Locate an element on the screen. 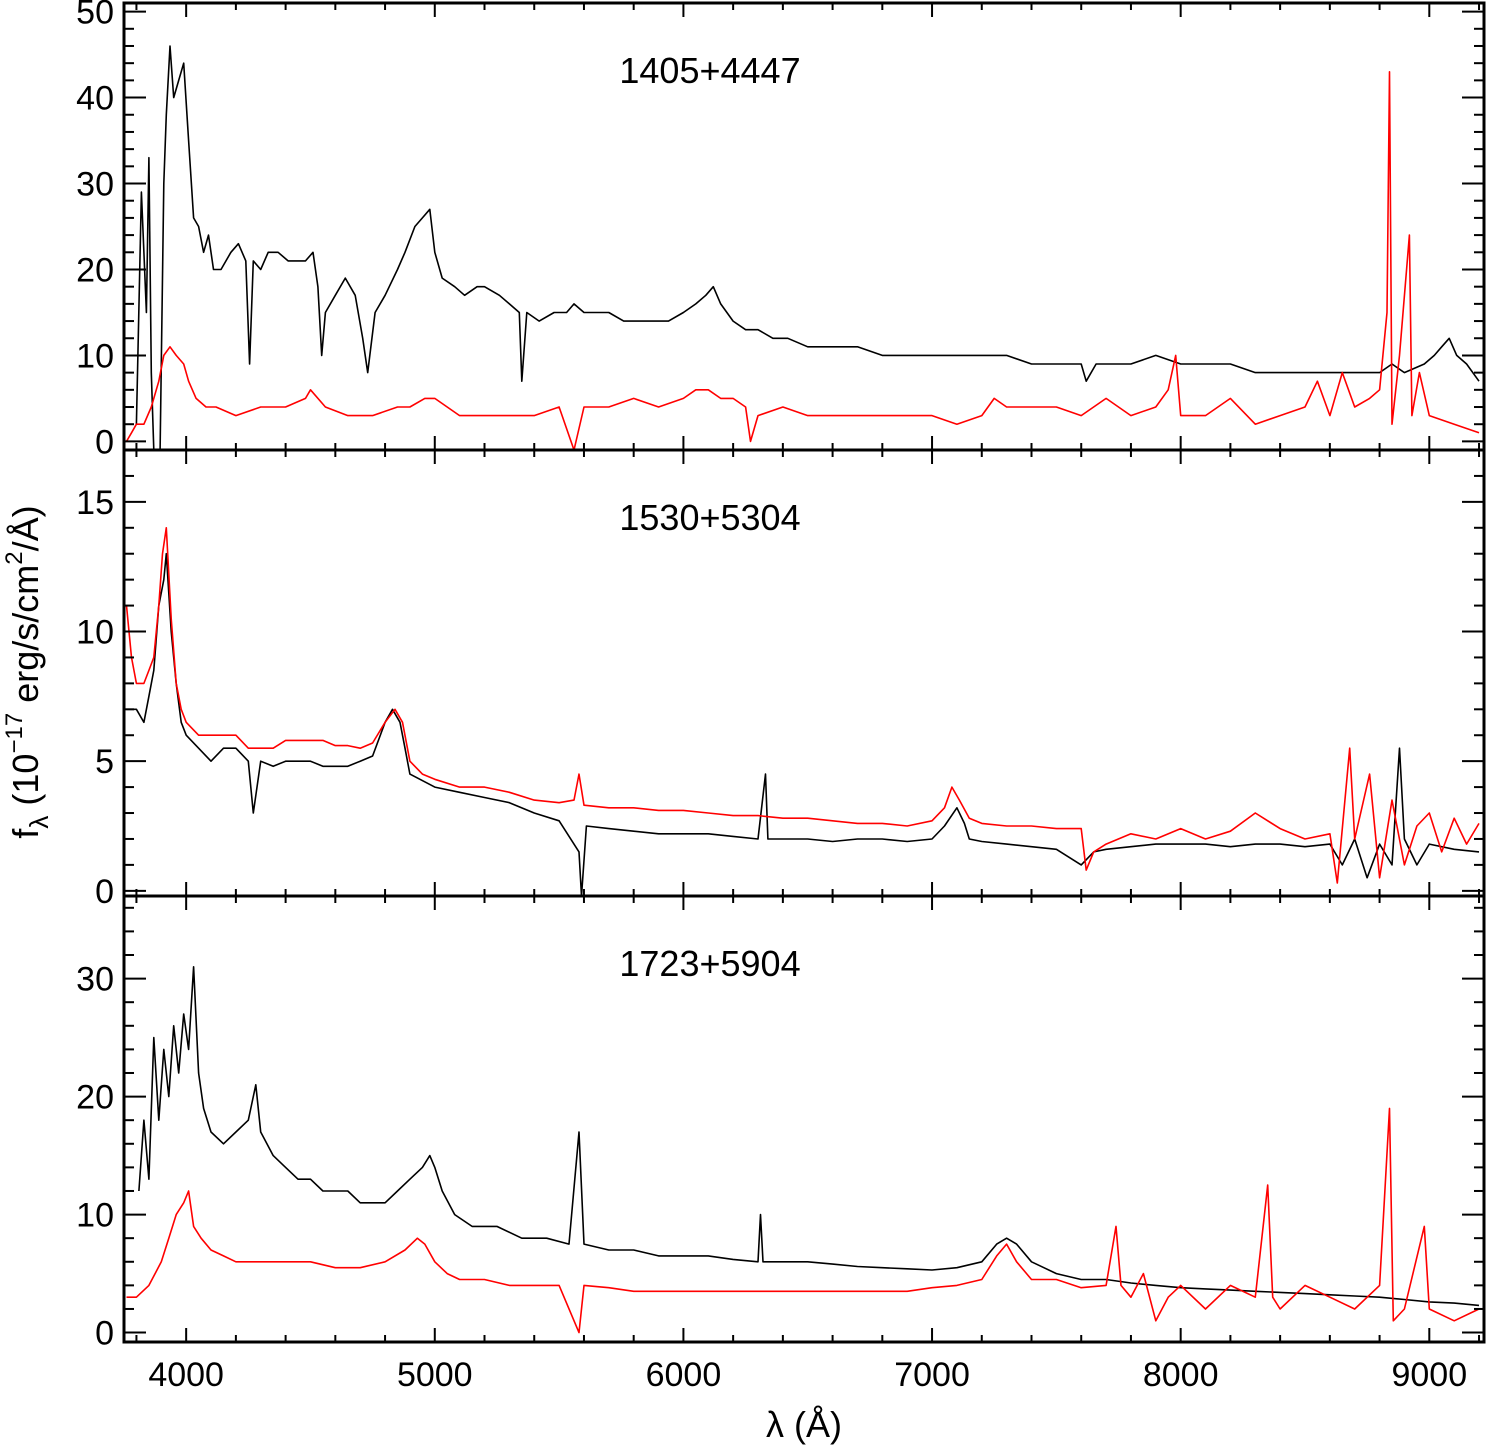  x-tick-label: 4000 is located at coordinates (186, 1375).